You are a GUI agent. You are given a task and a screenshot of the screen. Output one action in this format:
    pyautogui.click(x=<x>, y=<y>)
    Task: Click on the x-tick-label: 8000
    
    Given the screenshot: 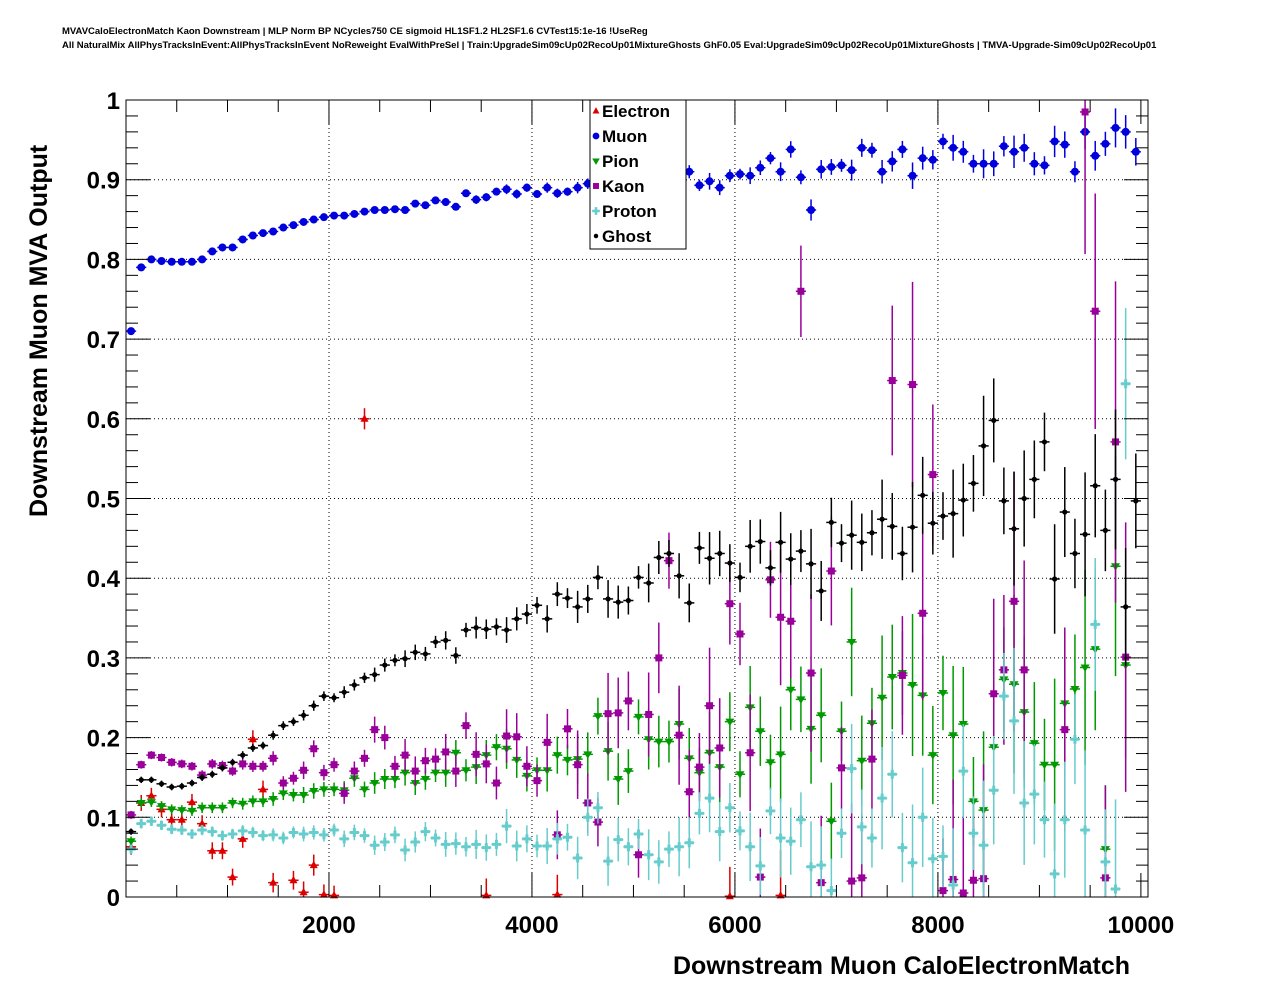 What is the action you would take?
    pyautogui.click(x=937, y=925)
    